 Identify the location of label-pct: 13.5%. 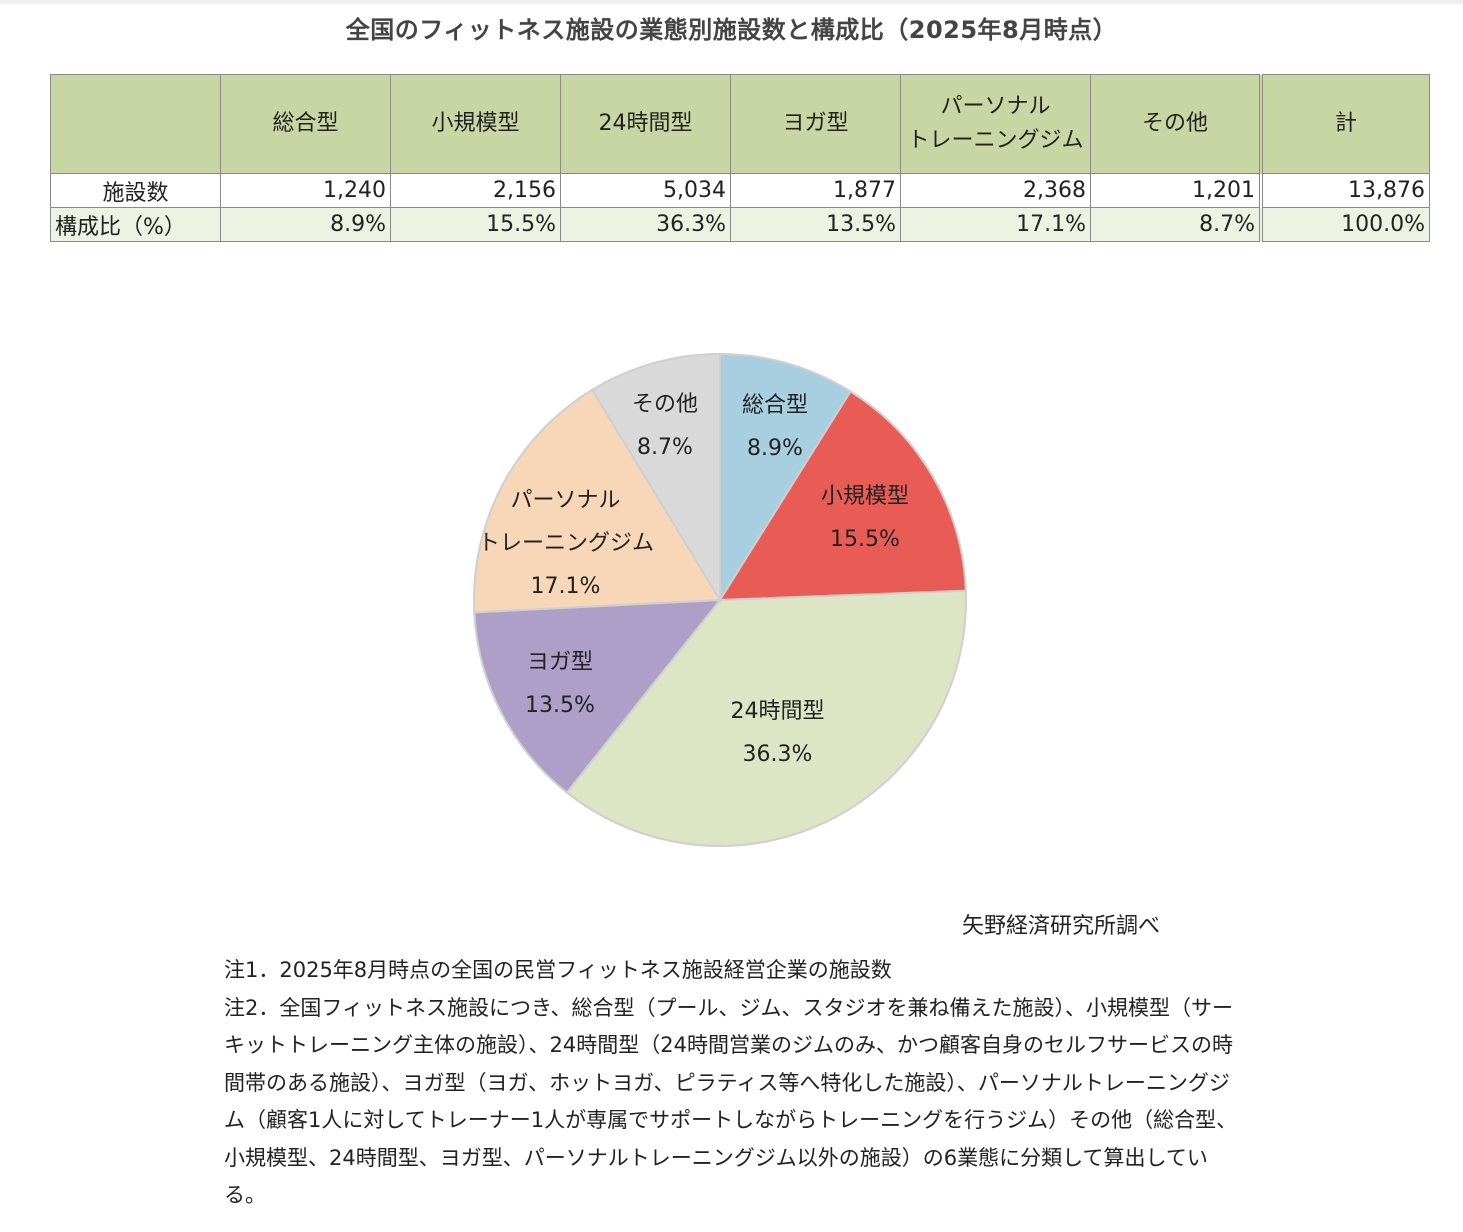
(560, 705).